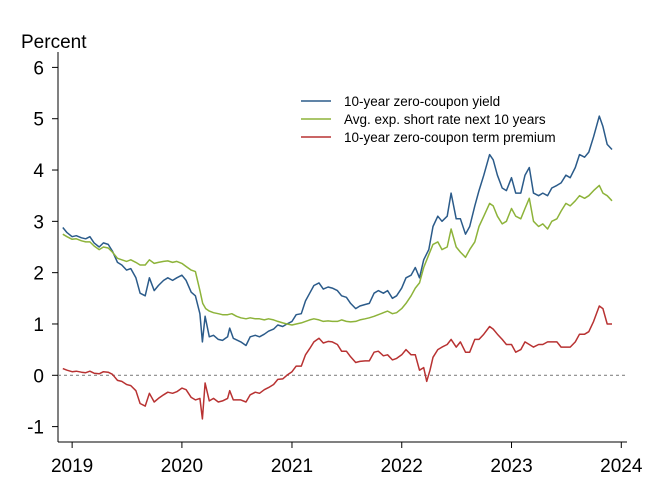  Describe the element at coordinates (72, 466) in the screenshot. I see `x-tick-label: 2019` at that location.